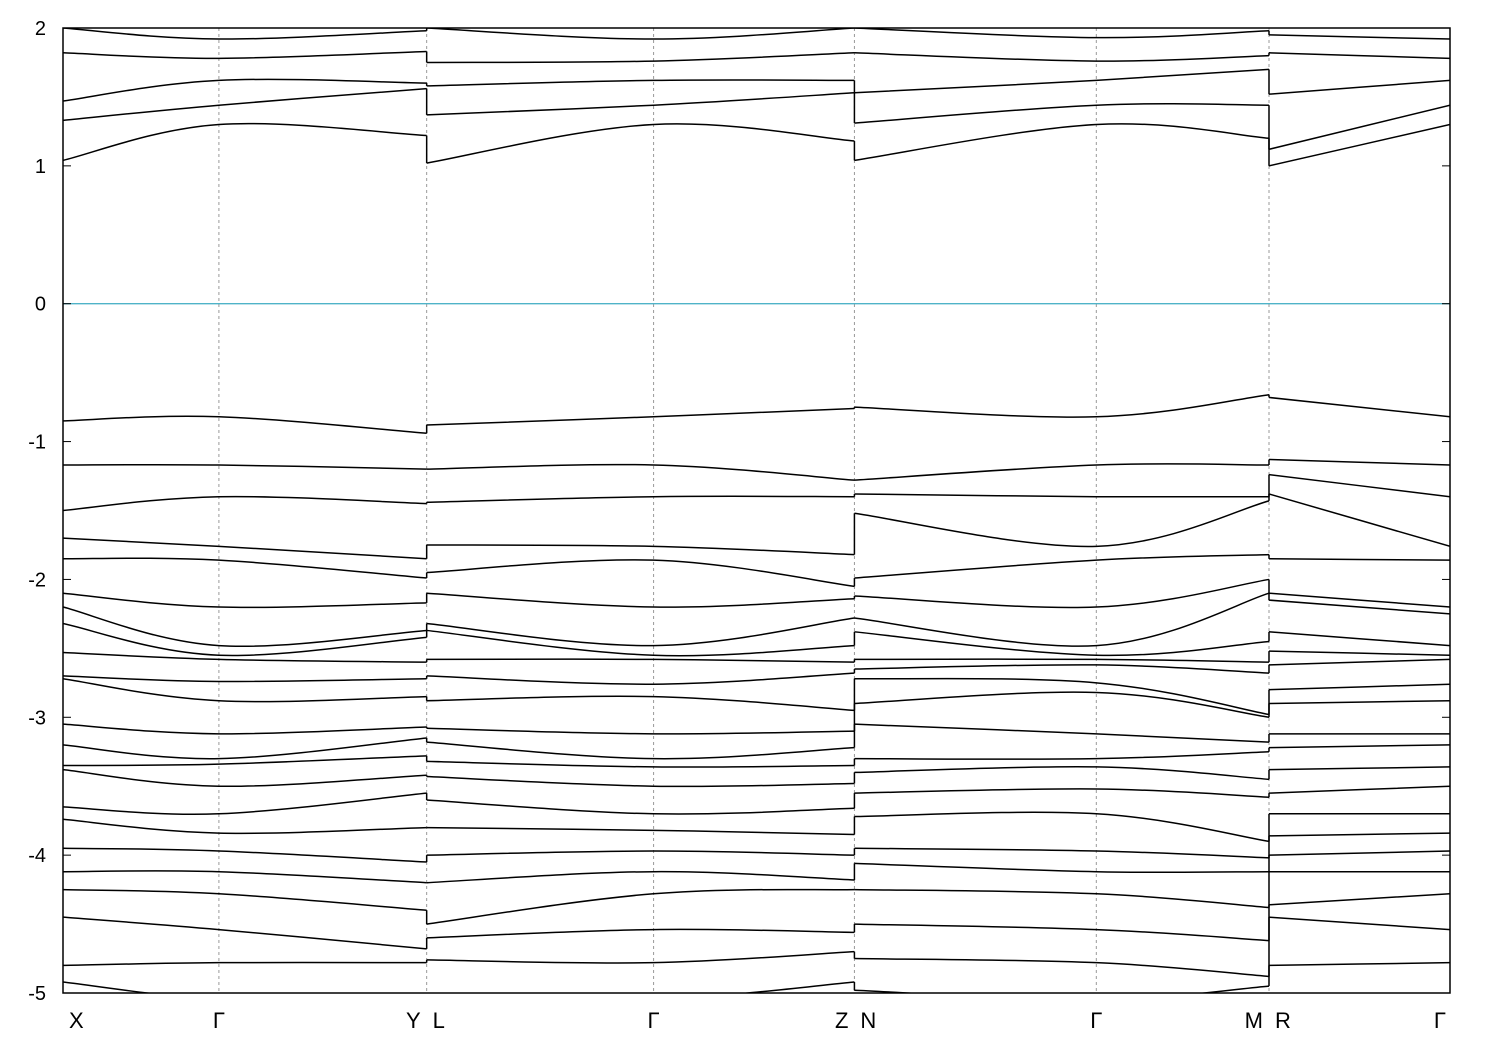 Image resolution: width=1500 pixels, height=1050 pixels. I want to click on kpoint-label: Z, so click(841, 1020).